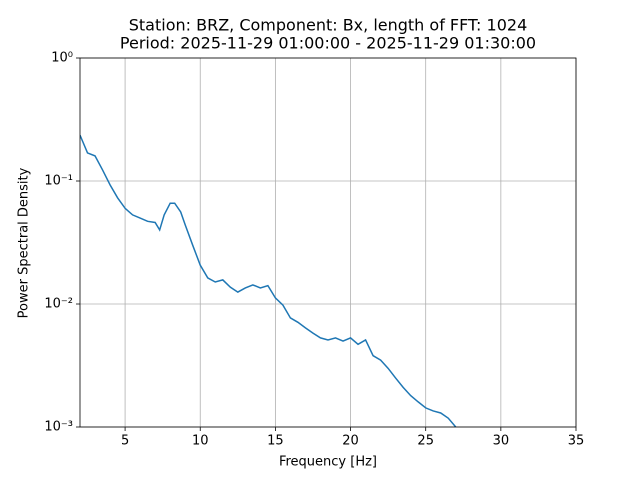  Describe the element at coordinates (275, 441) in the screenshot. I see `x-tick-label: 15` at that location.